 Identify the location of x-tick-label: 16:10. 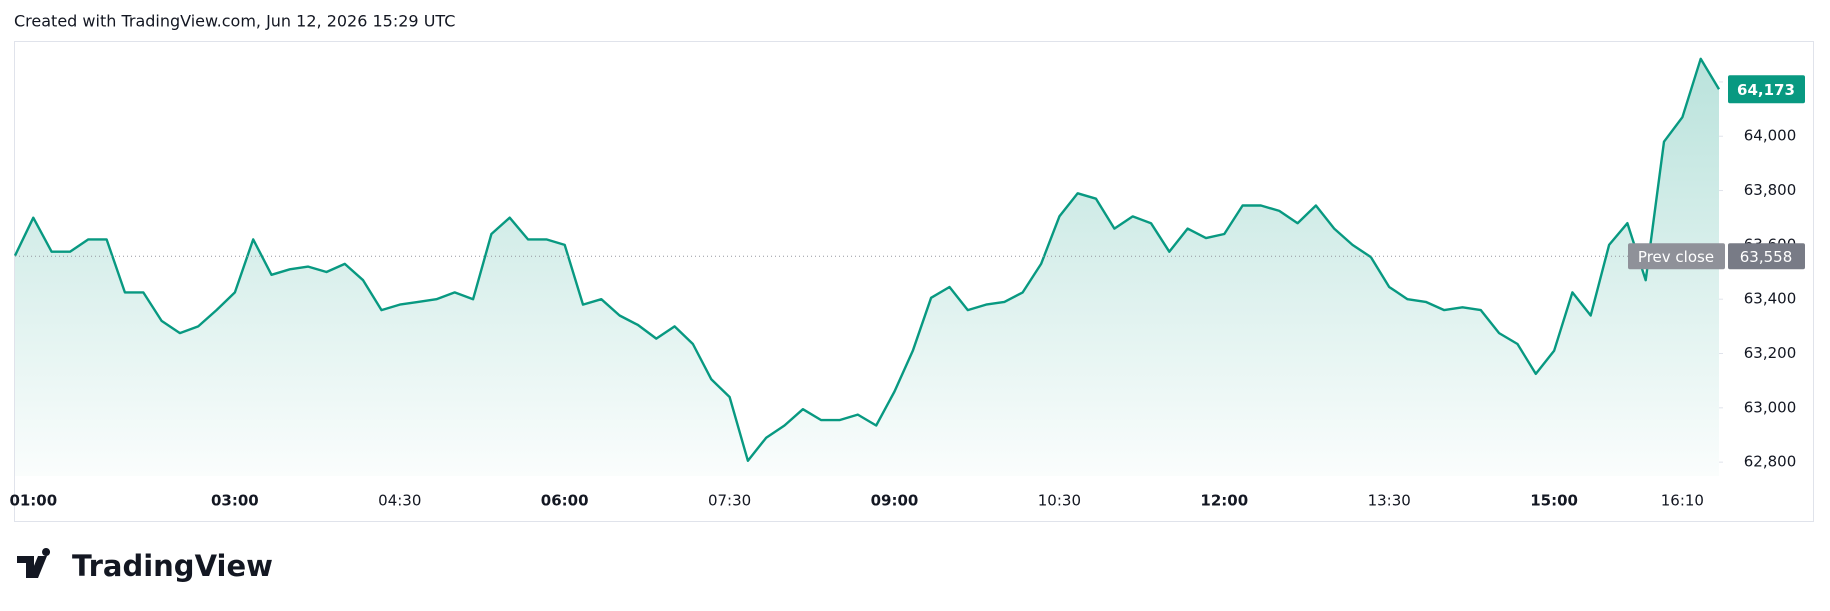
(1682, 501).